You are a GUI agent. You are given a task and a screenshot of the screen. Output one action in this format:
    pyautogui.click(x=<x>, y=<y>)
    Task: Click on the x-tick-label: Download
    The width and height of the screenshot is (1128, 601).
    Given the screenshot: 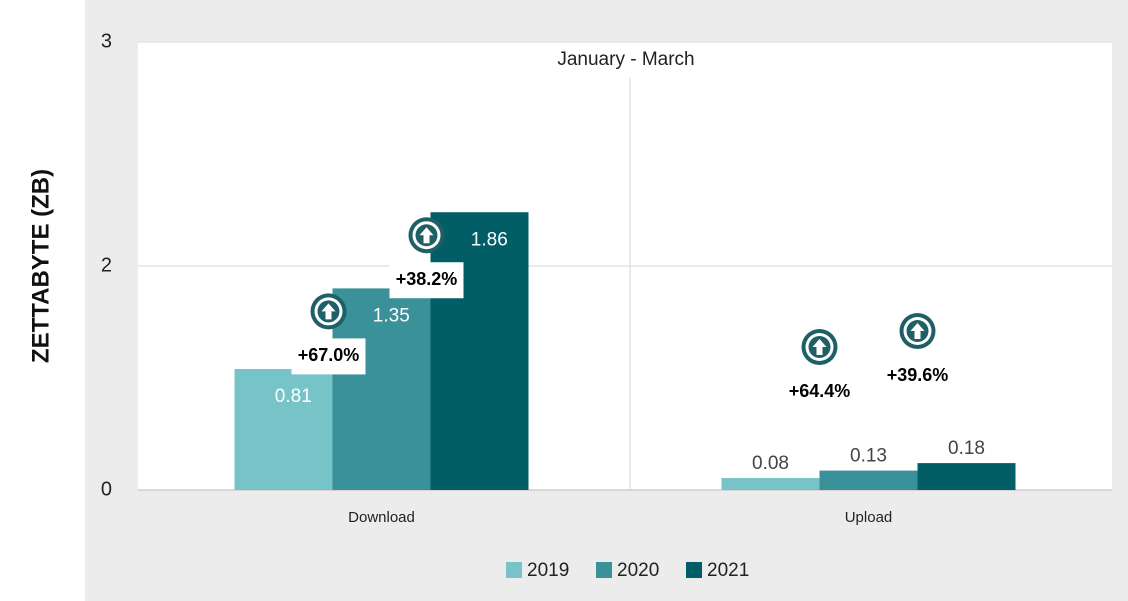 What is the action you would take?
    pyautogui.click(x=381, y=517)
    